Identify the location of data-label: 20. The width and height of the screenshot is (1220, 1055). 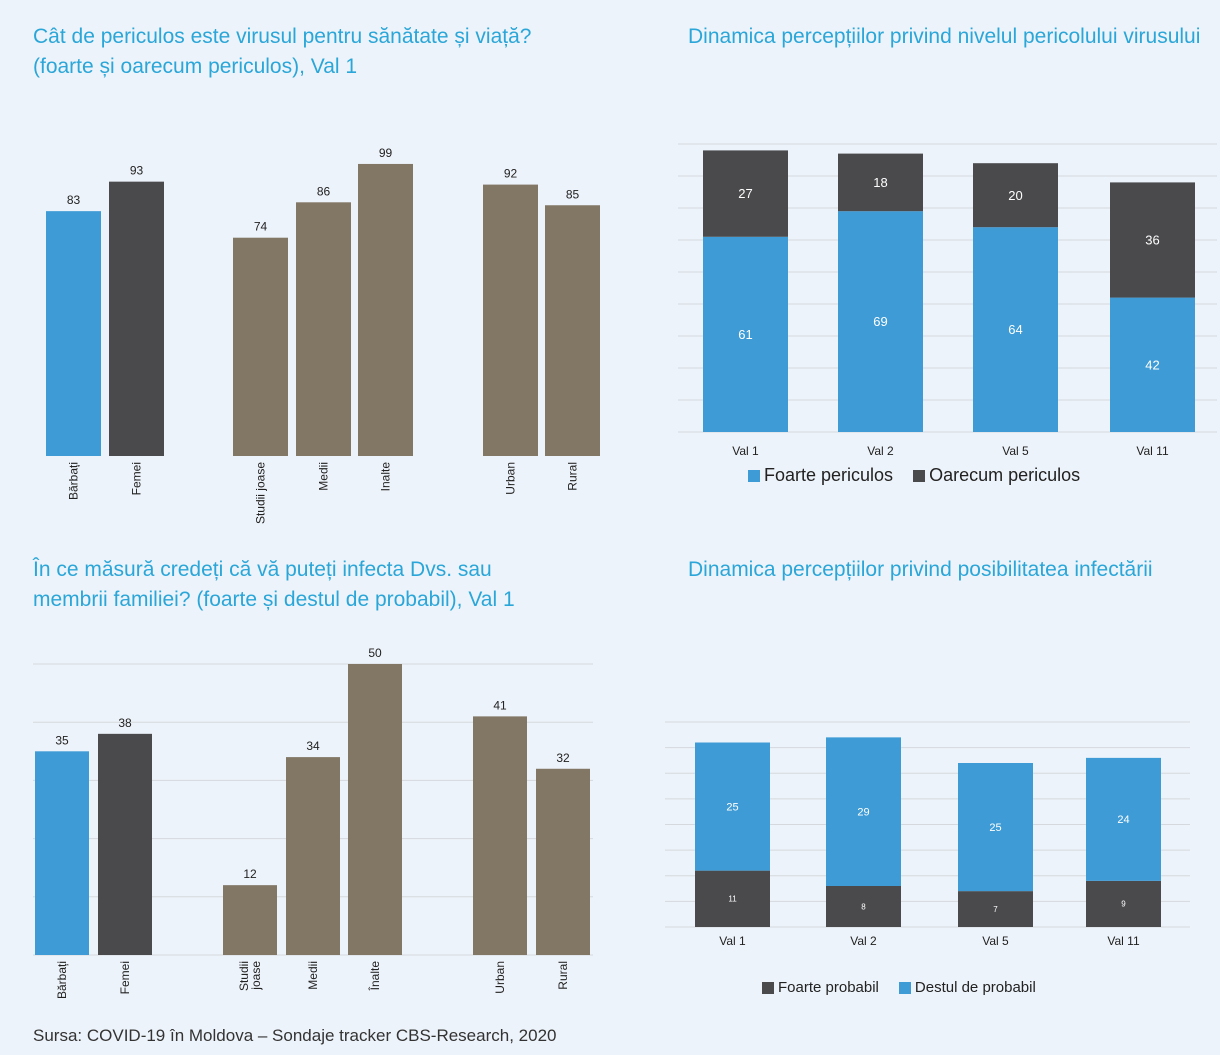
(1015, 195).